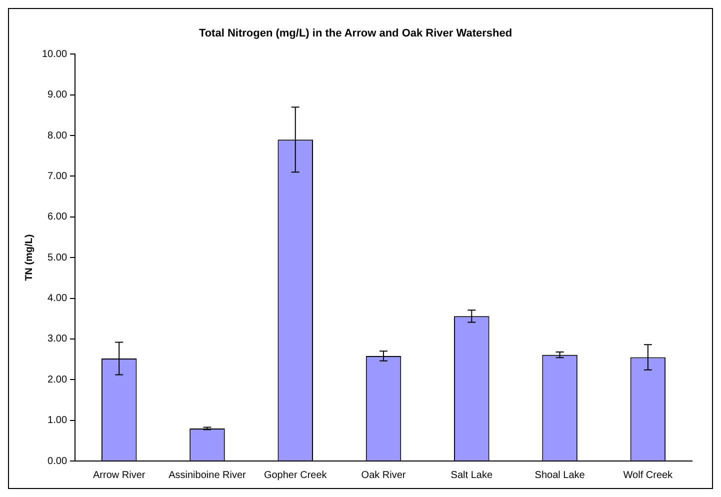  I want to click on x-tick-label: Shoal Lake, so click(560, 475).